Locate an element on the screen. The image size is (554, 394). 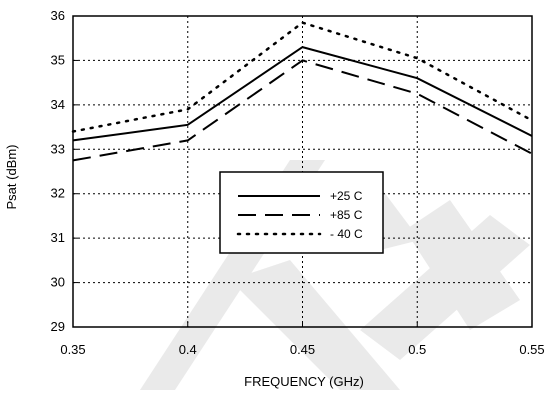
x-tick-label: 0.45 is located at coordinates (302, 349).